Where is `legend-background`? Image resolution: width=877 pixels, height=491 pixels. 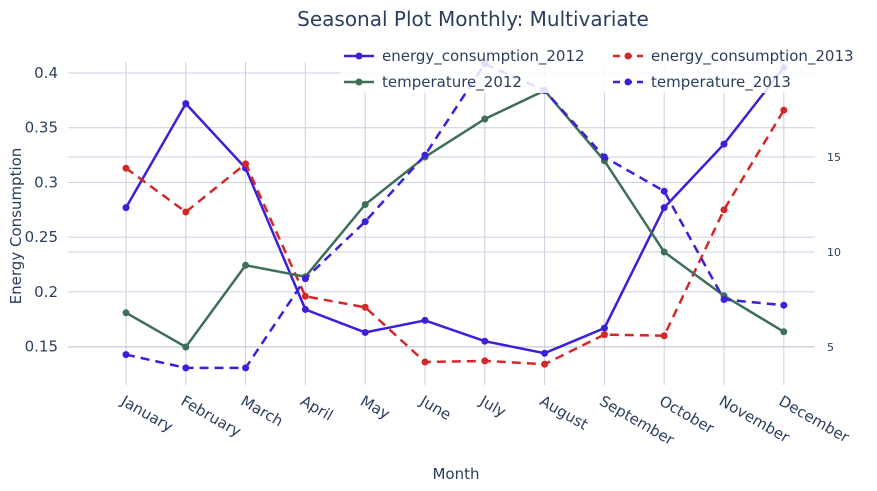
legend-background is located at coordinates (590, 68).